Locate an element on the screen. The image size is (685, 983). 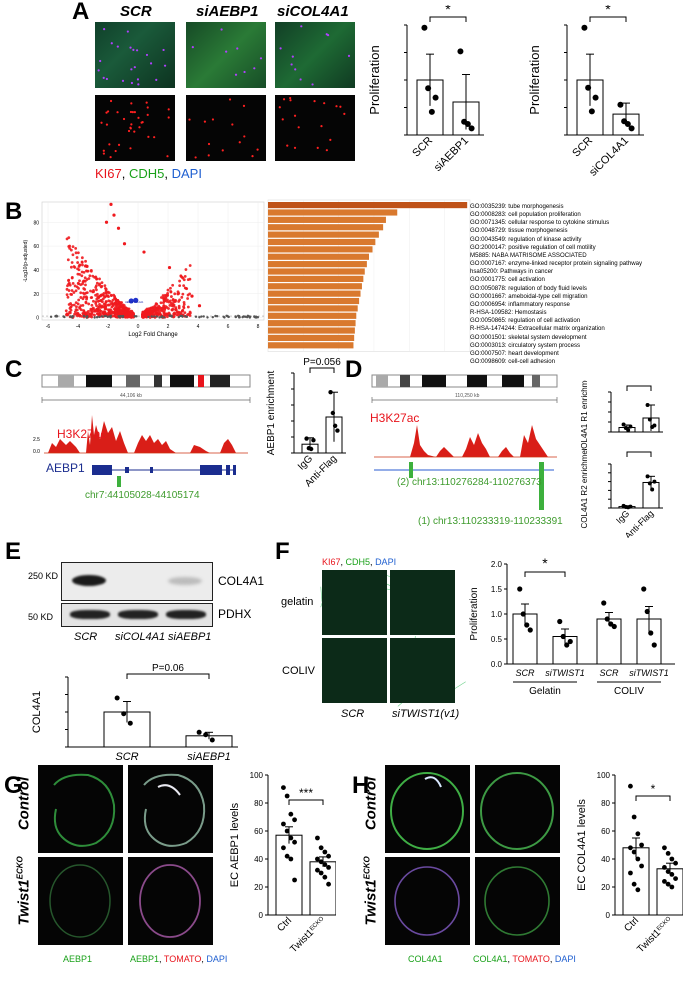
x-tick-label: 2 is located at coordinates (168, 327).